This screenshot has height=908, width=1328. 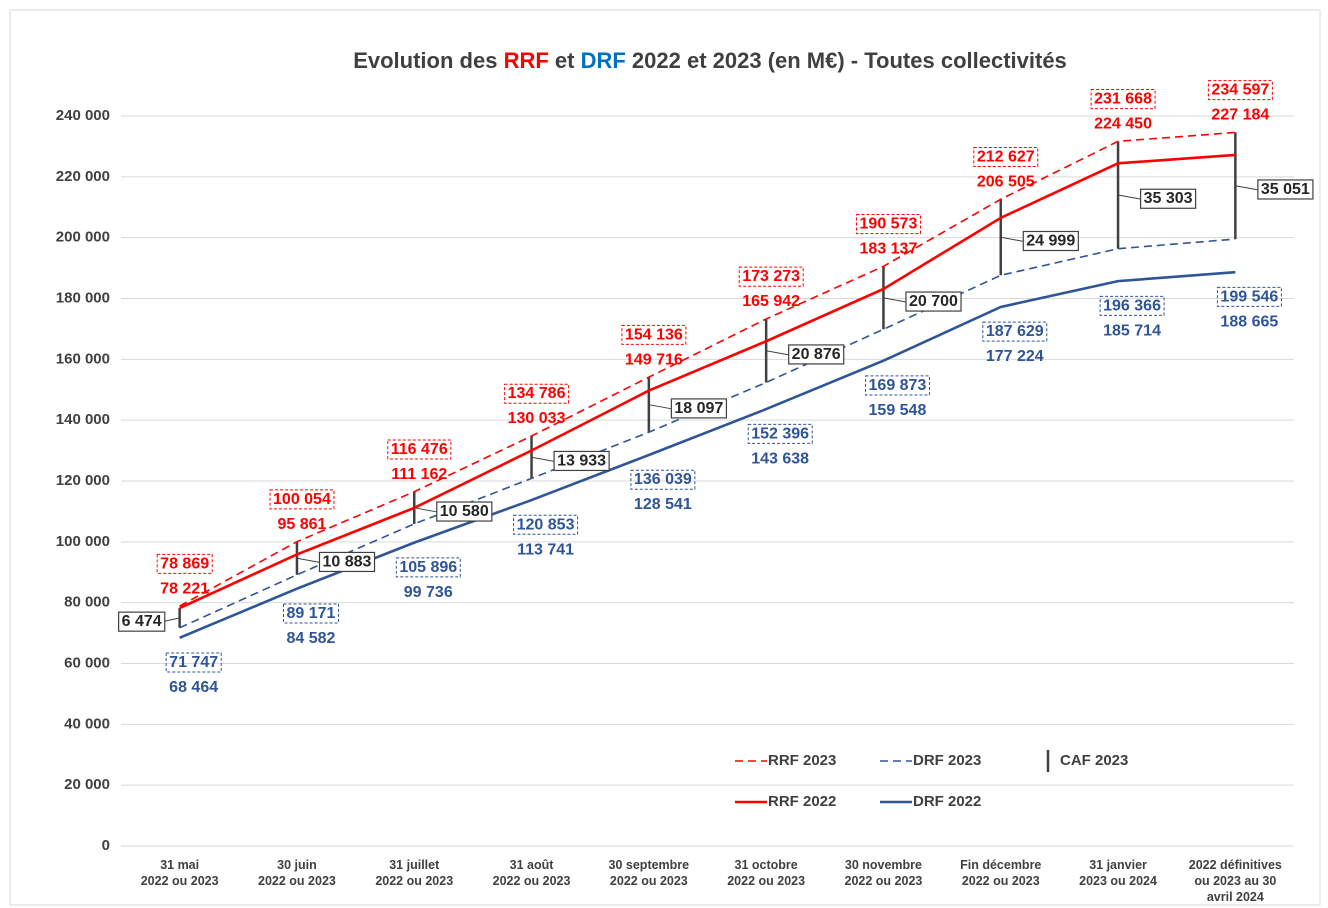 What do you see at coordinates (428, 60) in the screenshot?
I see `title-part: Evolution des` at bounding box center [428, 60].